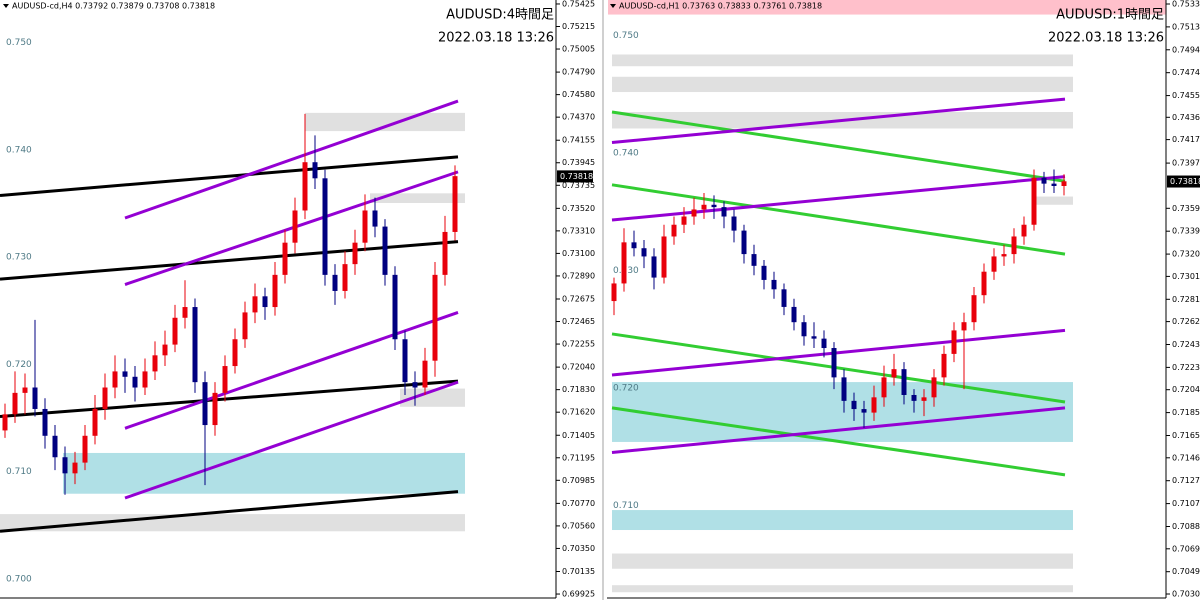 Image resolution: width=1200 pixels, height=600 pixels. I want to click on last-price-marker, so click(1183, 181).